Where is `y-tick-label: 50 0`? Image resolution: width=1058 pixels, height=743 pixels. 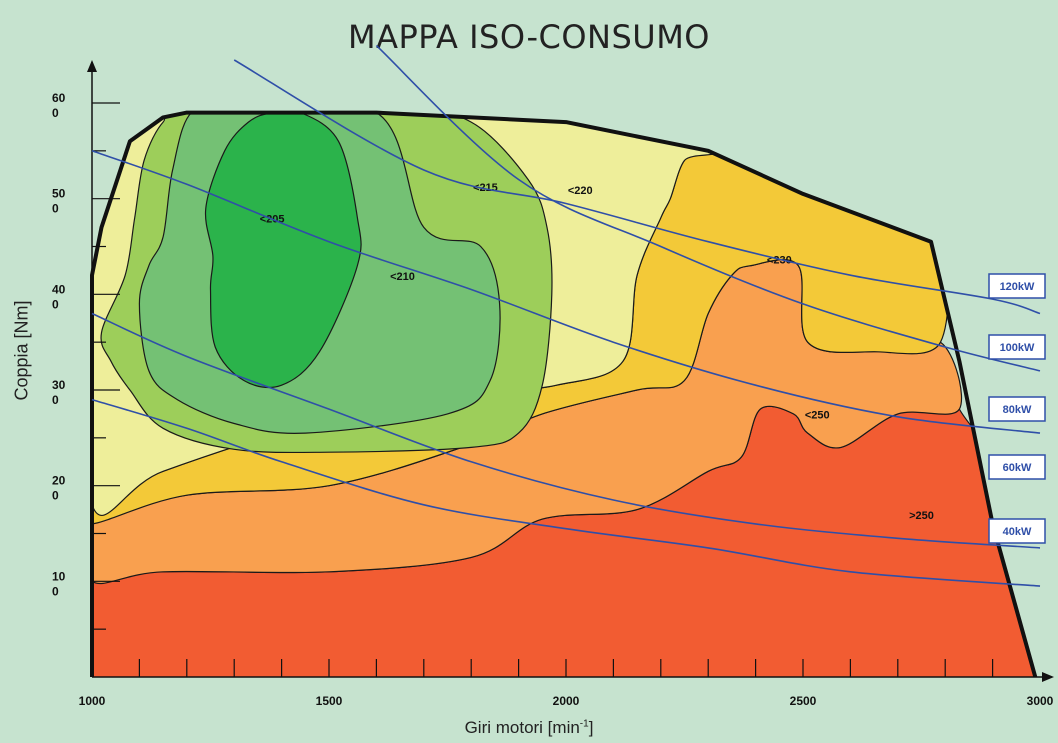
y-tick-label: 50 0 is located at coordinates (59, 201).